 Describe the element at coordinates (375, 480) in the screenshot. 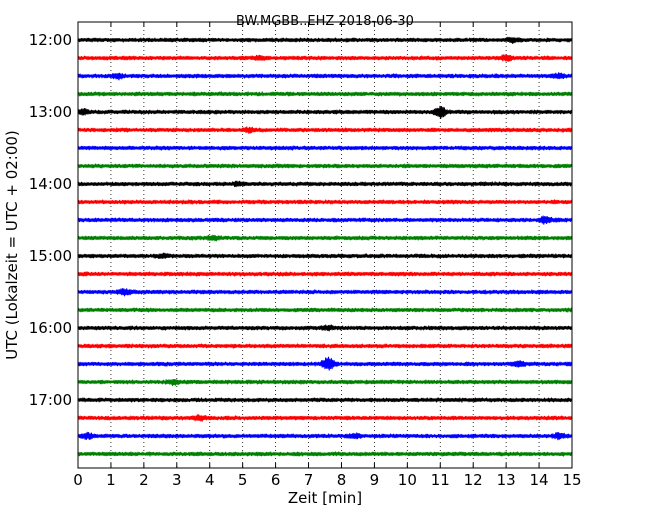

I see `x-tick-label: 9` at that location.